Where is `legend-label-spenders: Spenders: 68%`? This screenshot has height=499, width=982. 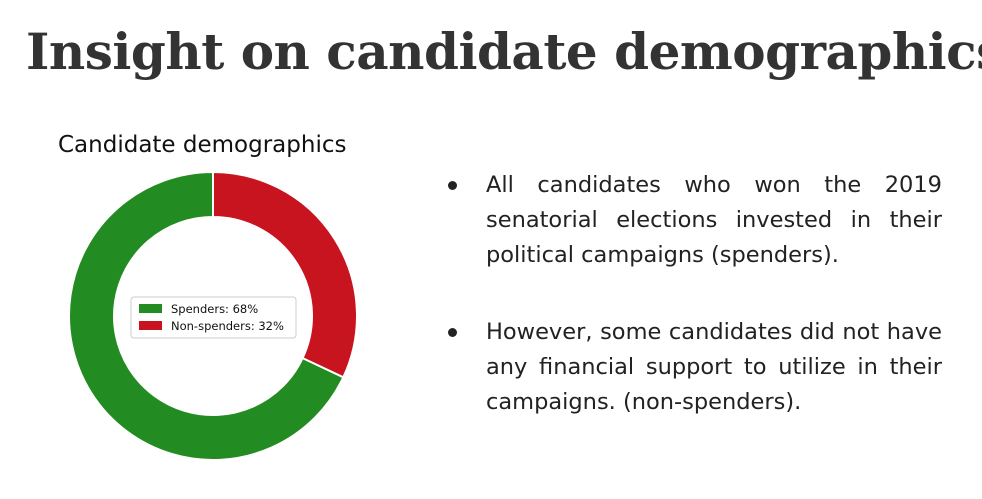
legend-label-spenders: Spenders: 68% is located at coordinates (214, 309).